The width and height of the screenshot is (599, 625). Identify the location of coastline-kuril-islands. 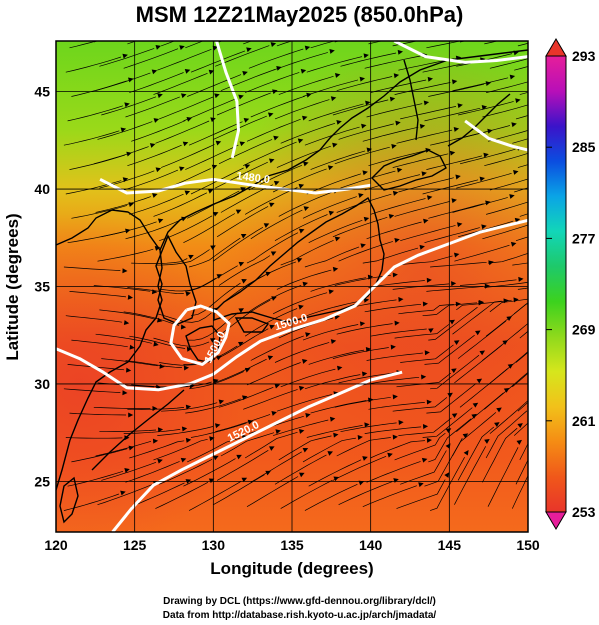
(479, 120).